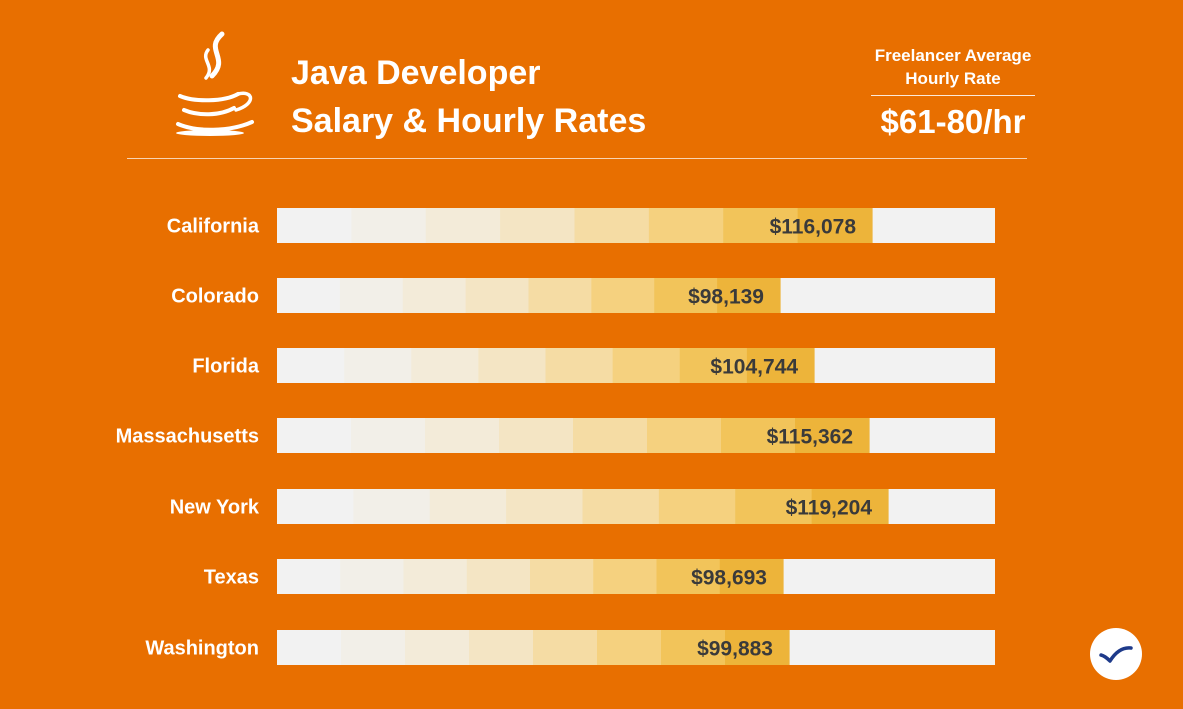 This screenshot has width=1183, height=709. Describe the element at coordinates (215, 508) in the screenshot. I see `category-label: New York` at that location.